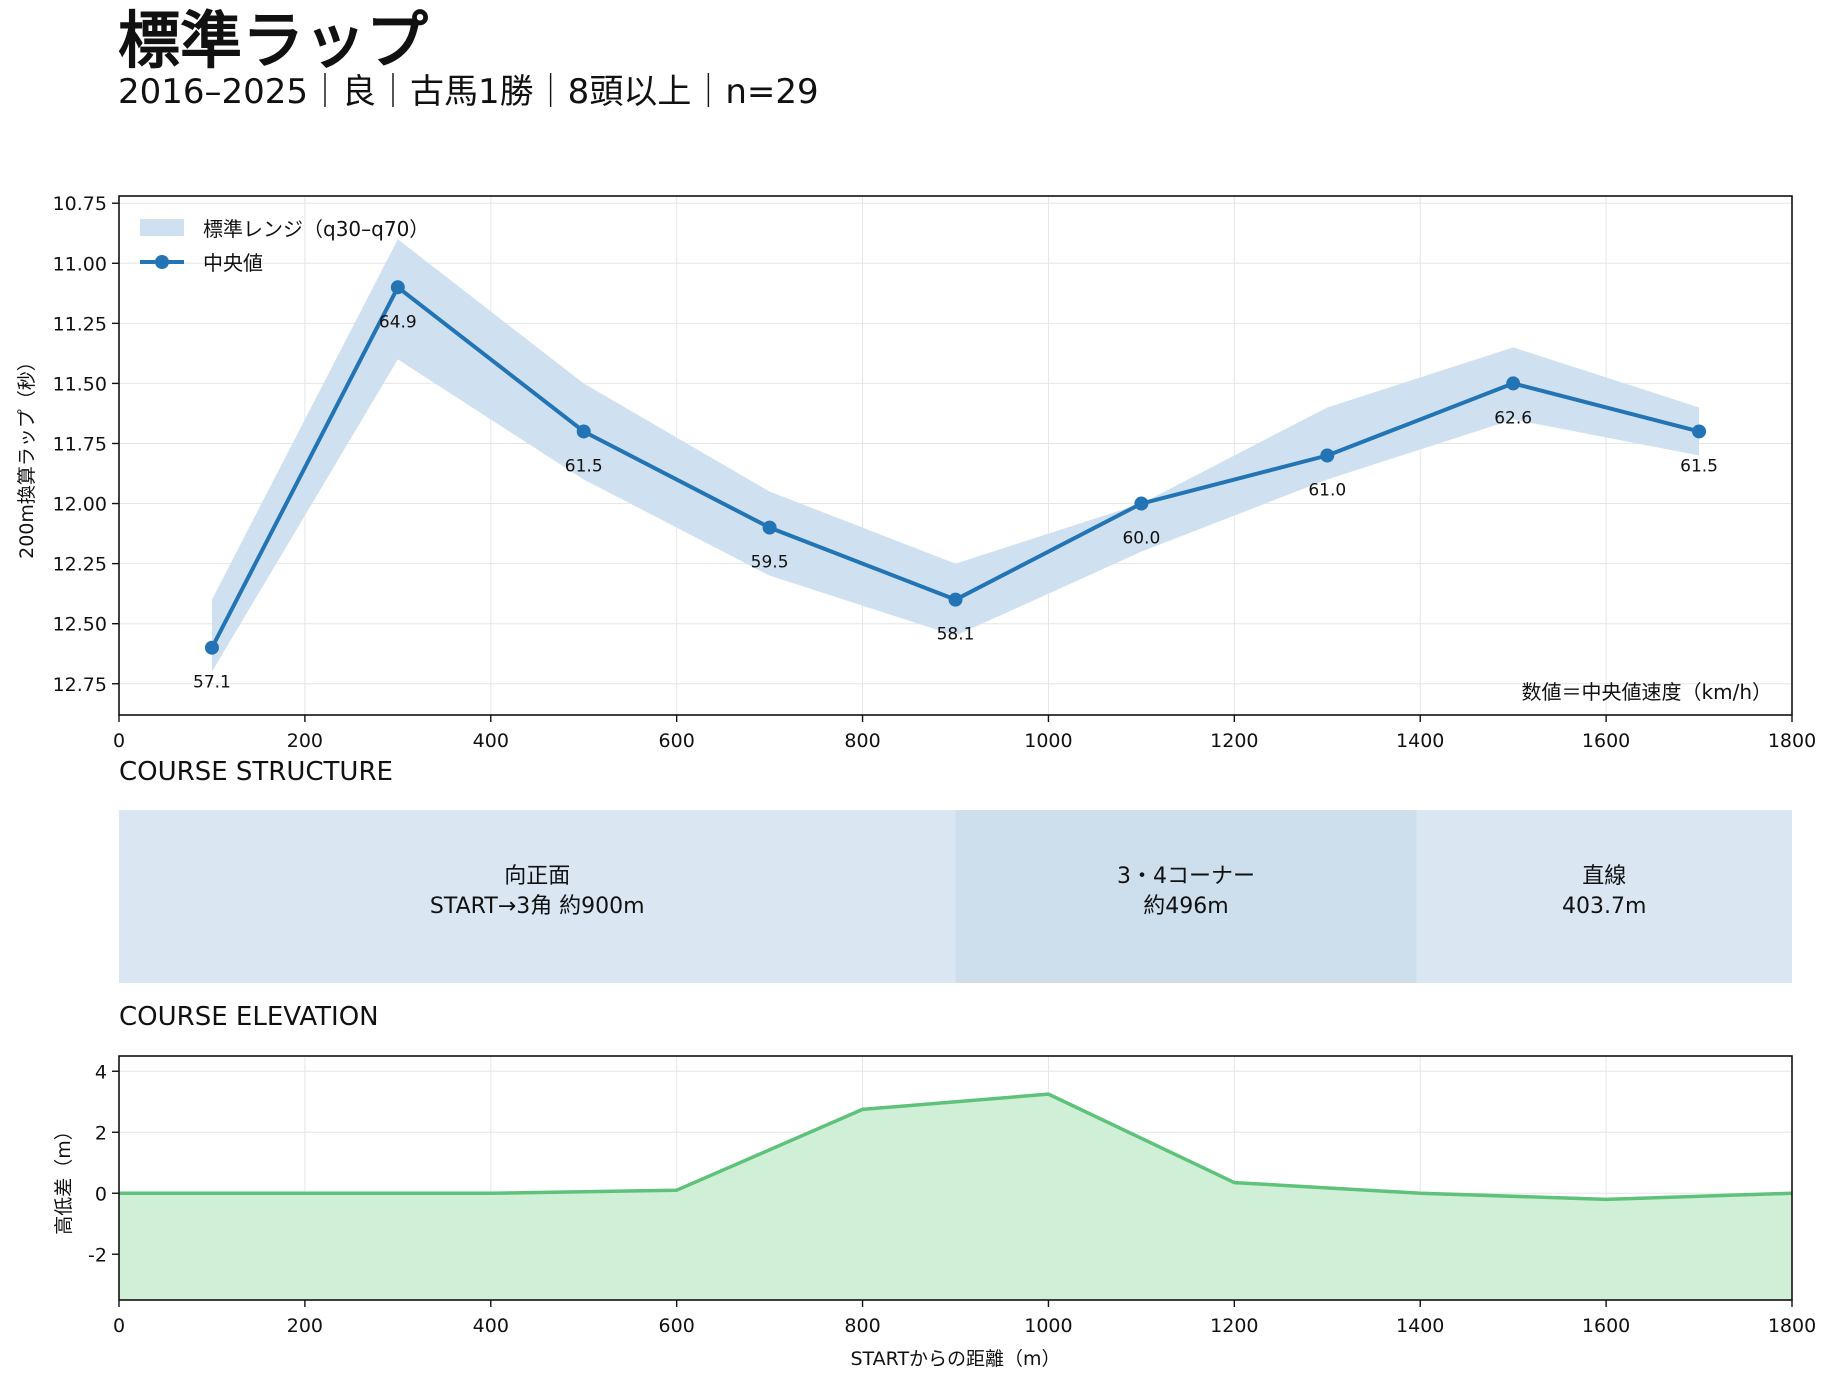 This screenshot has width=1830, height=1384. What do you see at coordinates (398, 322) in the screenshot?
I see `speed-label-300: 64.9` at bounding box center [398, 322].